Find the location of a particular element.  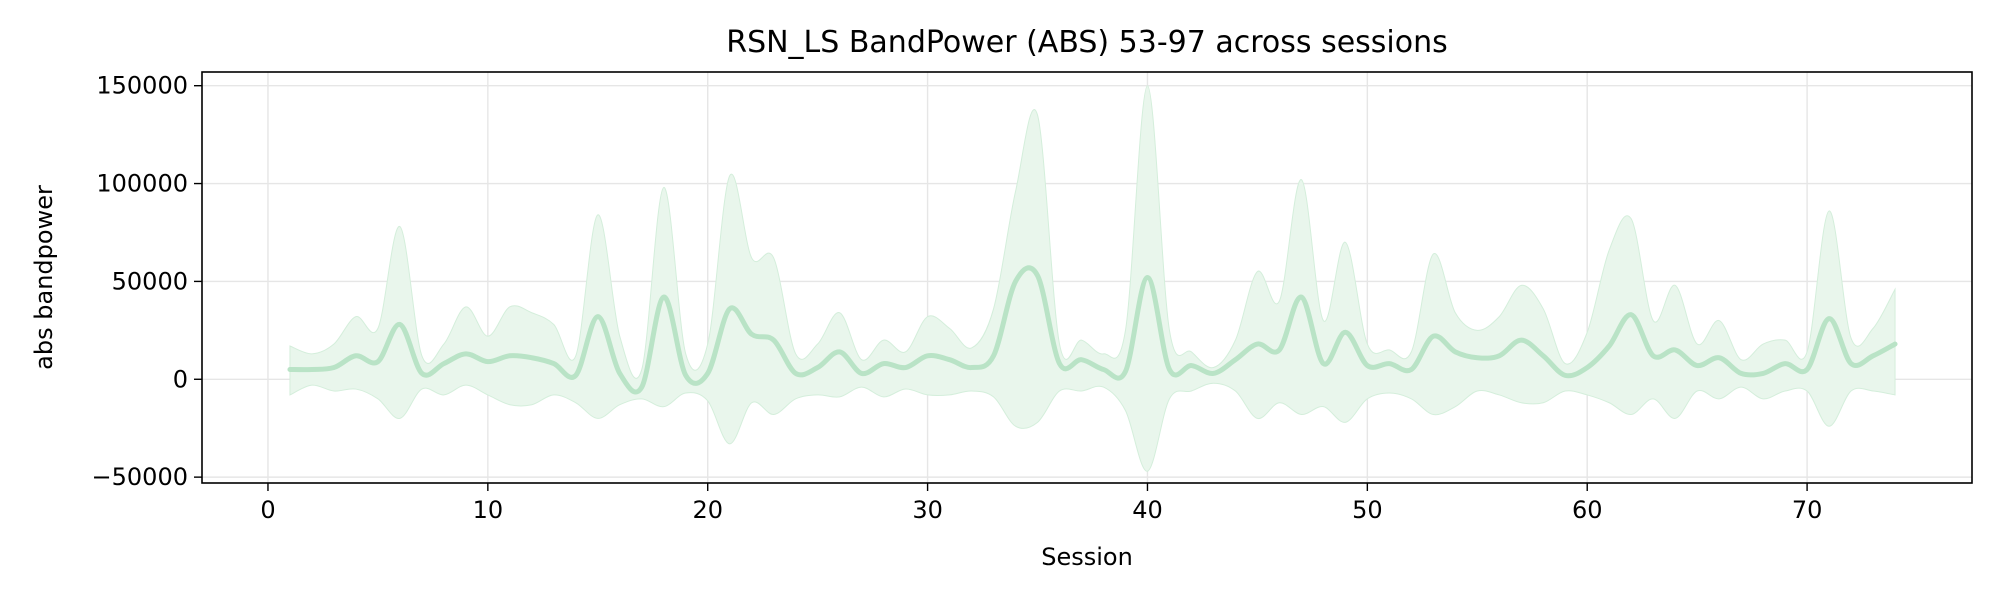

y-axis-title: abs bandpower is located at coordinates (44, 277).